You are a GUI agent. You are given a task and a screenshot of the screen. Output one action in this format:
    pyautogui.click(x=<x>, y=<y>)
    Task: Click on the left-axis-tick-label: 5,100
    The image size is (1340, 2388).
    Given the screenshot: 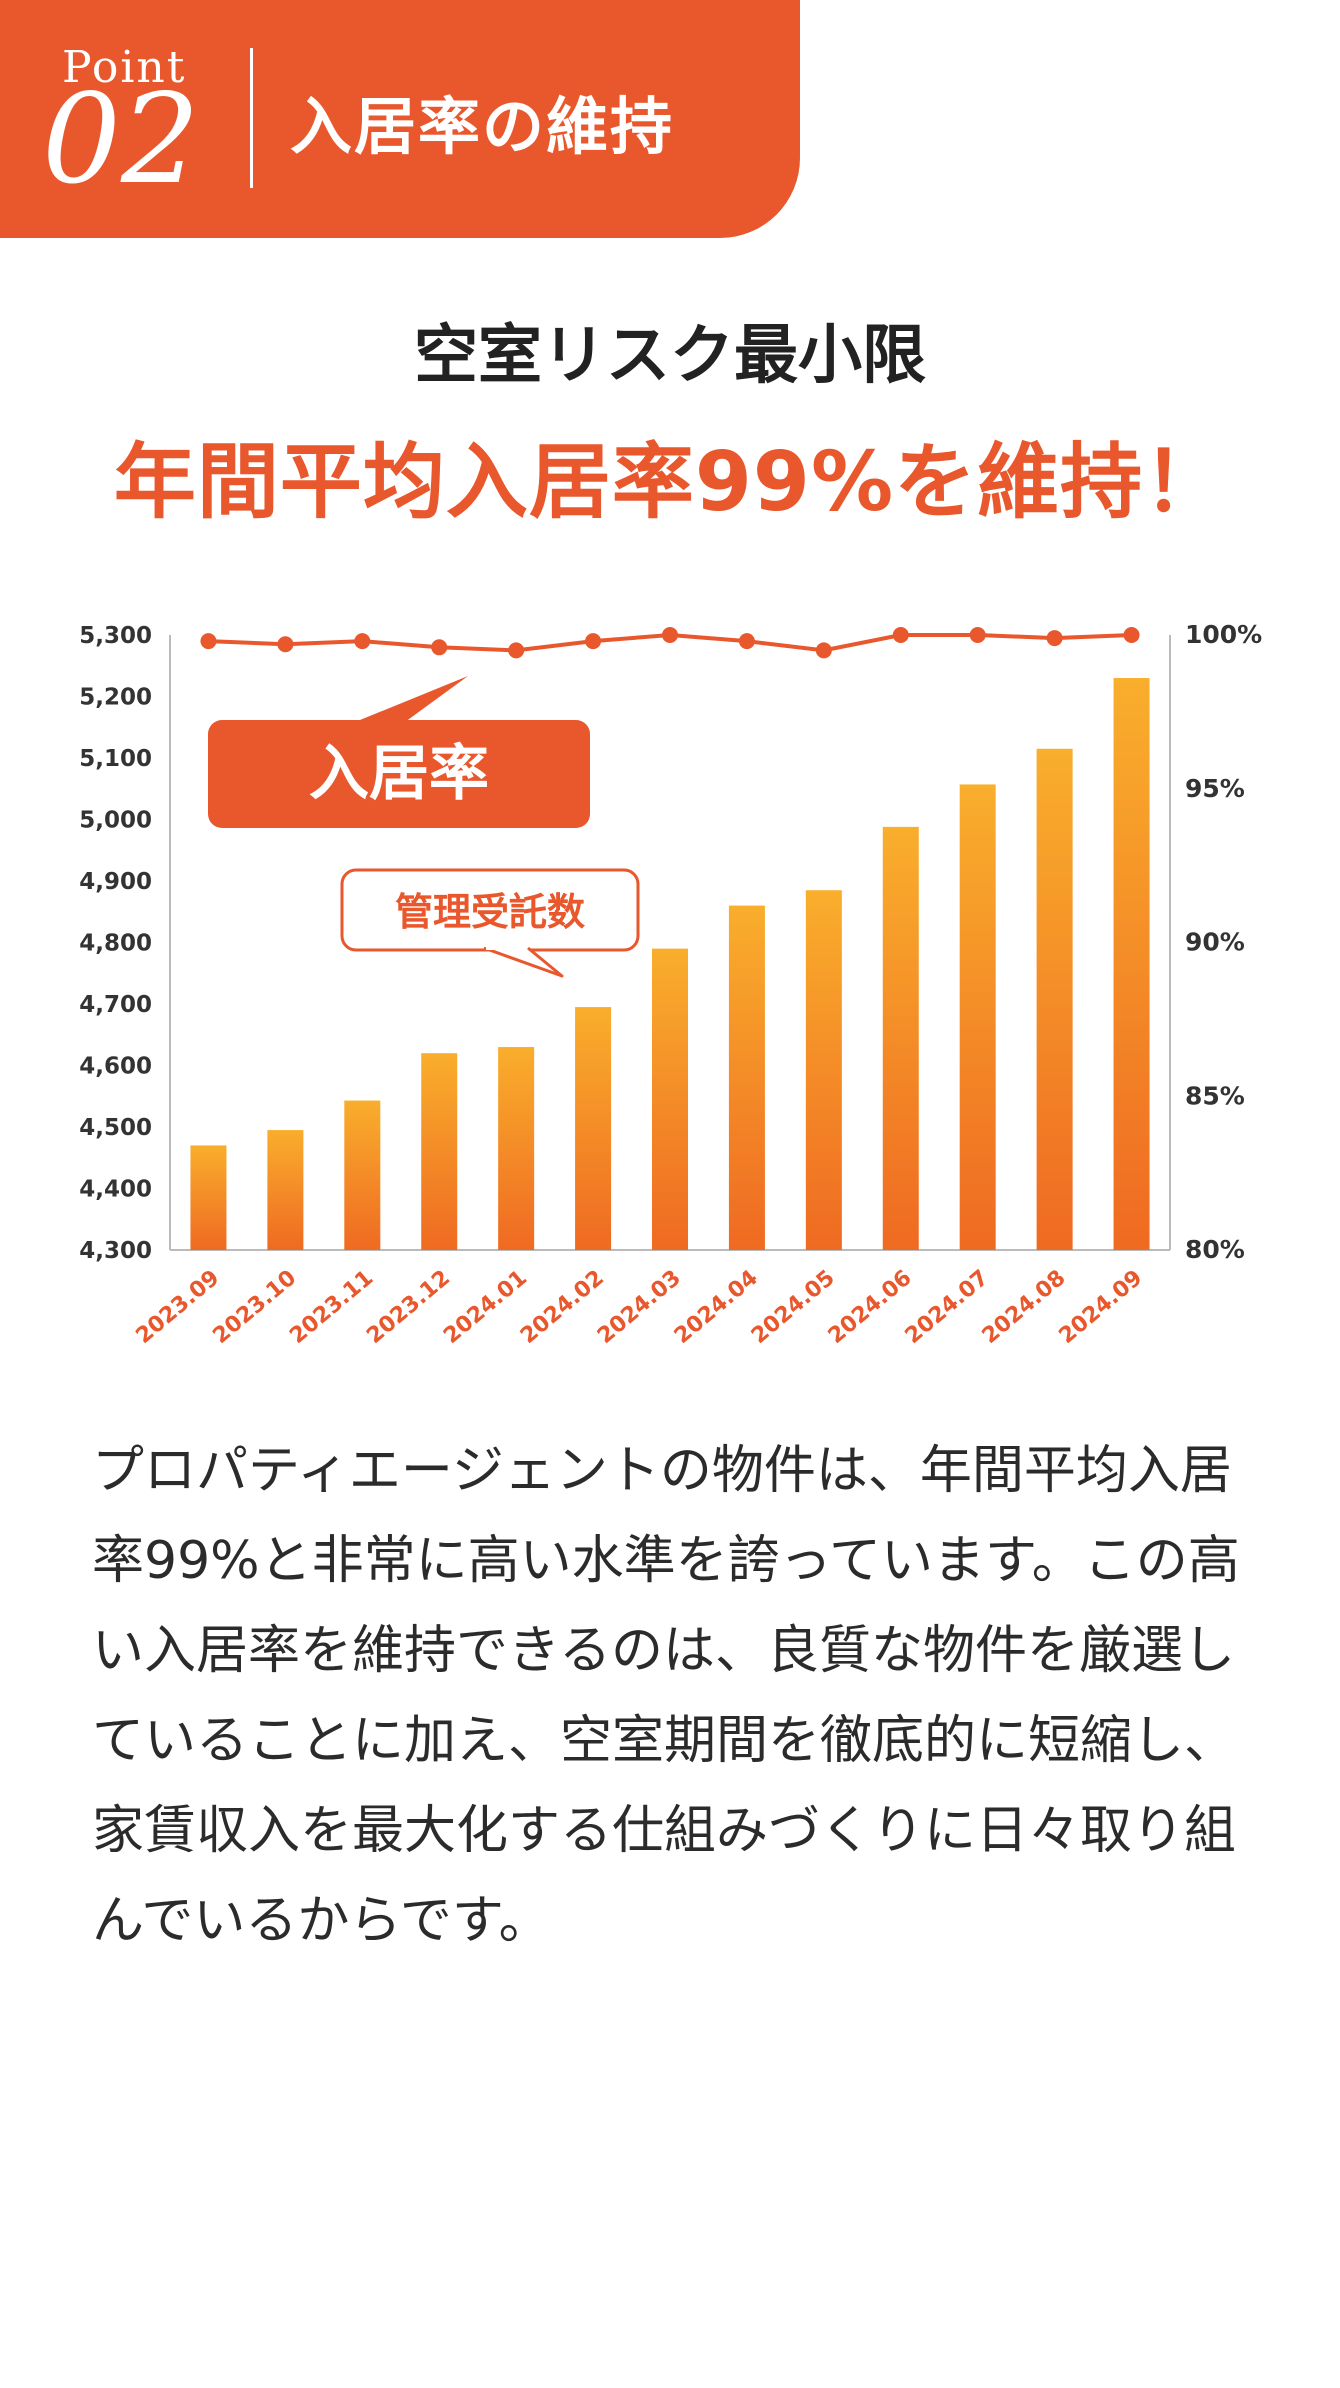 What is the action you would take?
    pyautogui.click(x=115, y=759)
    